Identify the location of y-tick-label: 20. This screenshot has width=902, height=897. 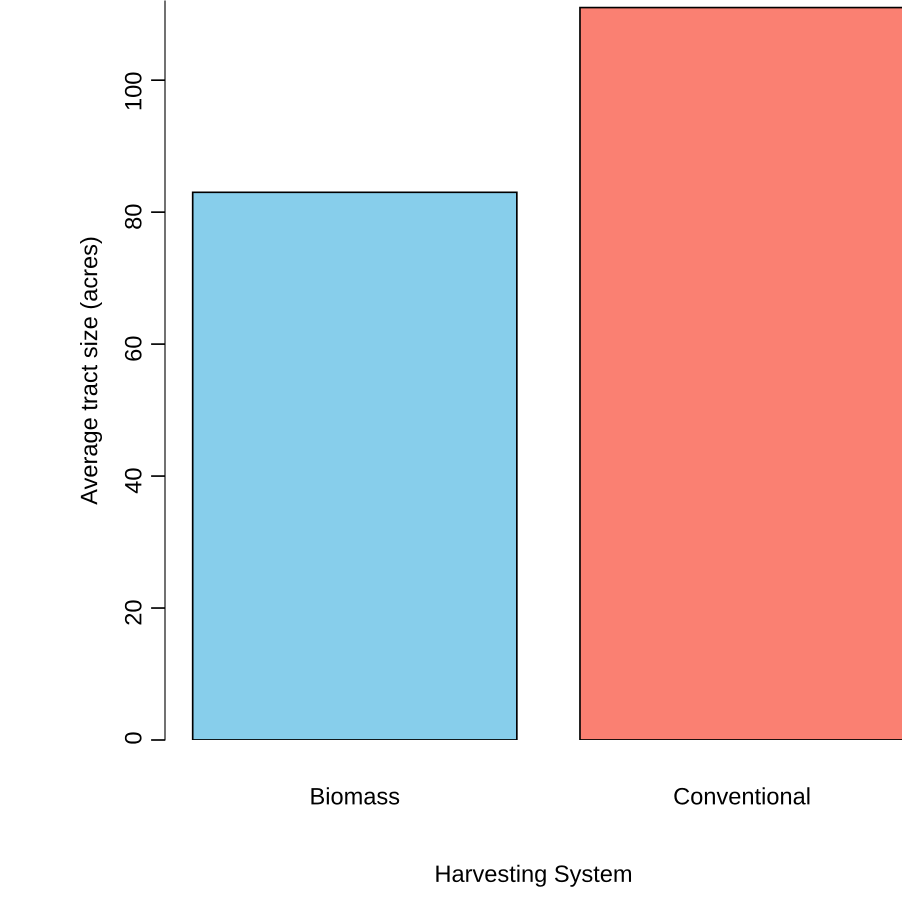
(133, 612).